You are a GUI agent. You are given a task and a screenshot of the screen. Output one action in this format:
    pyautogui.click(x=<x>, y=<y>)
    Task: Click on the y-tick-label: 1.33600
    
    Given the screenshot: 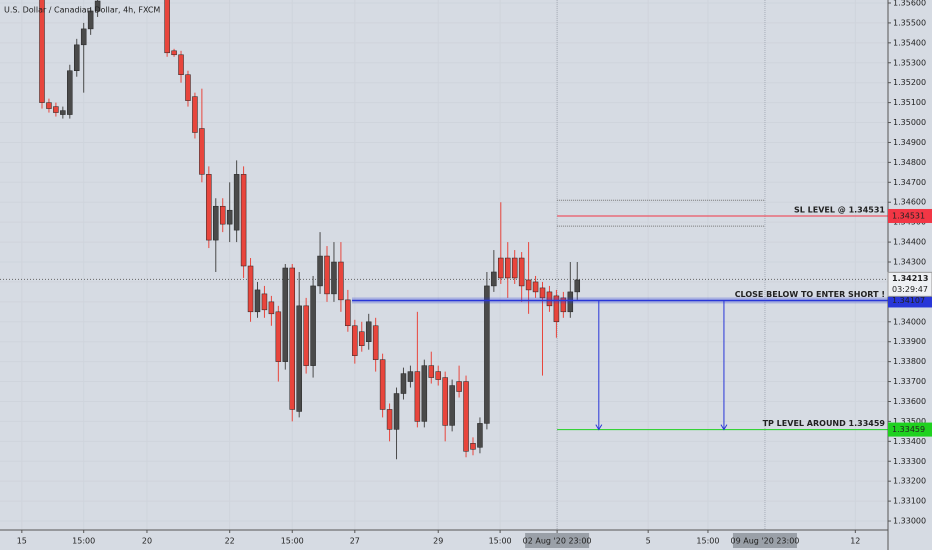 What is the action you would take?
    pyautogui.click(x=909, y=401)
    